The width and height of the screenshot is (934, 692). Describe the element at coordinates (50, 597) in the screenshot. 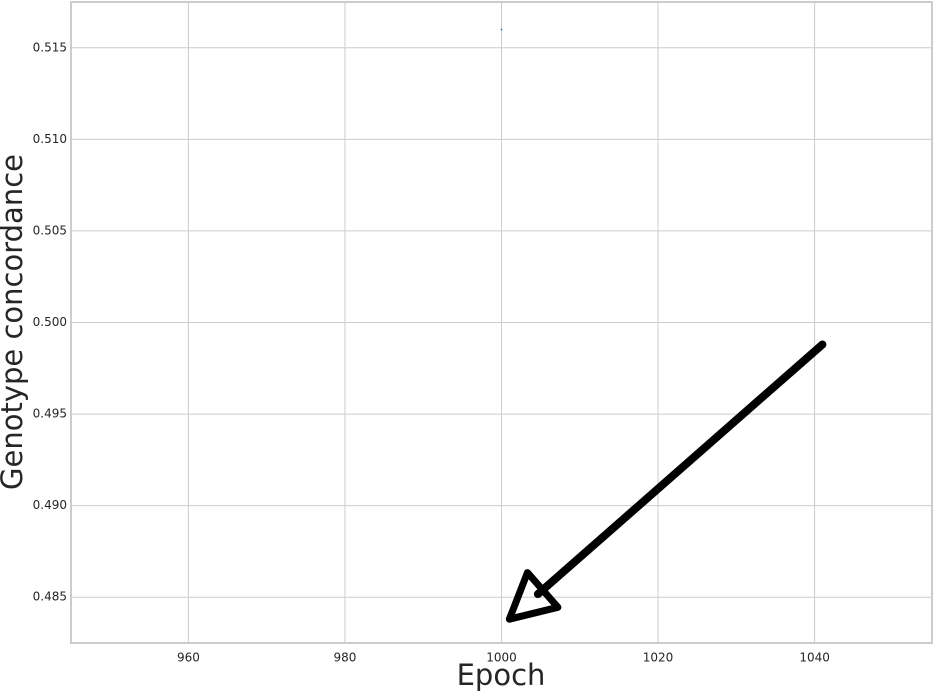

I see `y-tick-label: 0.485` at that location.